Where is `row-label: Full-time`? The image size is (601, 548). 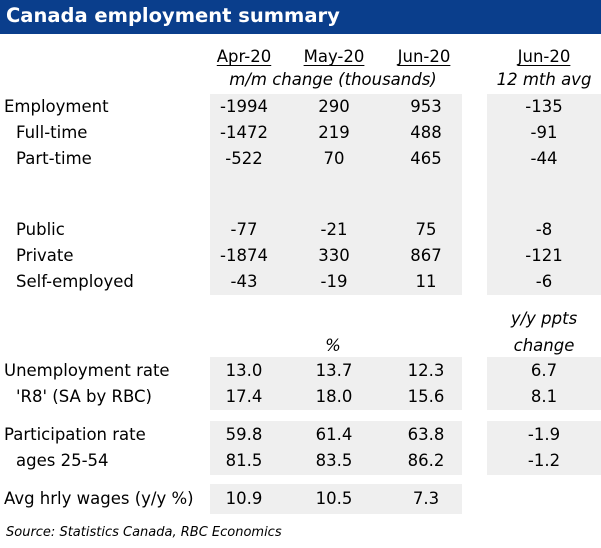
row-label: Full-time is located at coordinates (52, 132).